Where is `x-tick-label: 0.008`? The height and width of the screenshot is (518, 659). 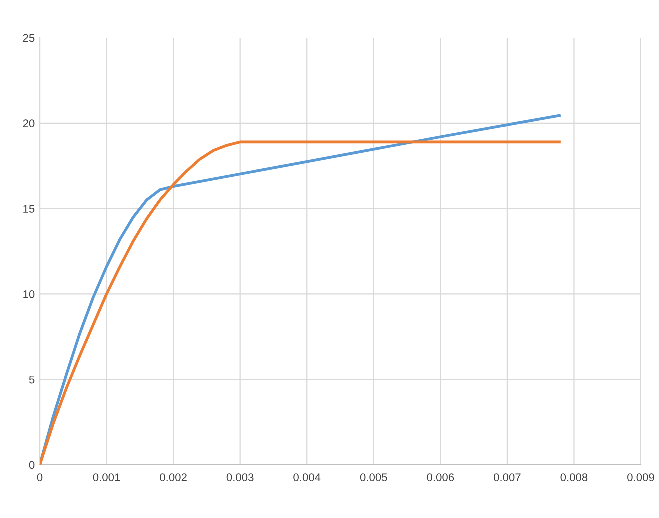 x-tick-label: 0.008 is located at coordinates (574, 478).